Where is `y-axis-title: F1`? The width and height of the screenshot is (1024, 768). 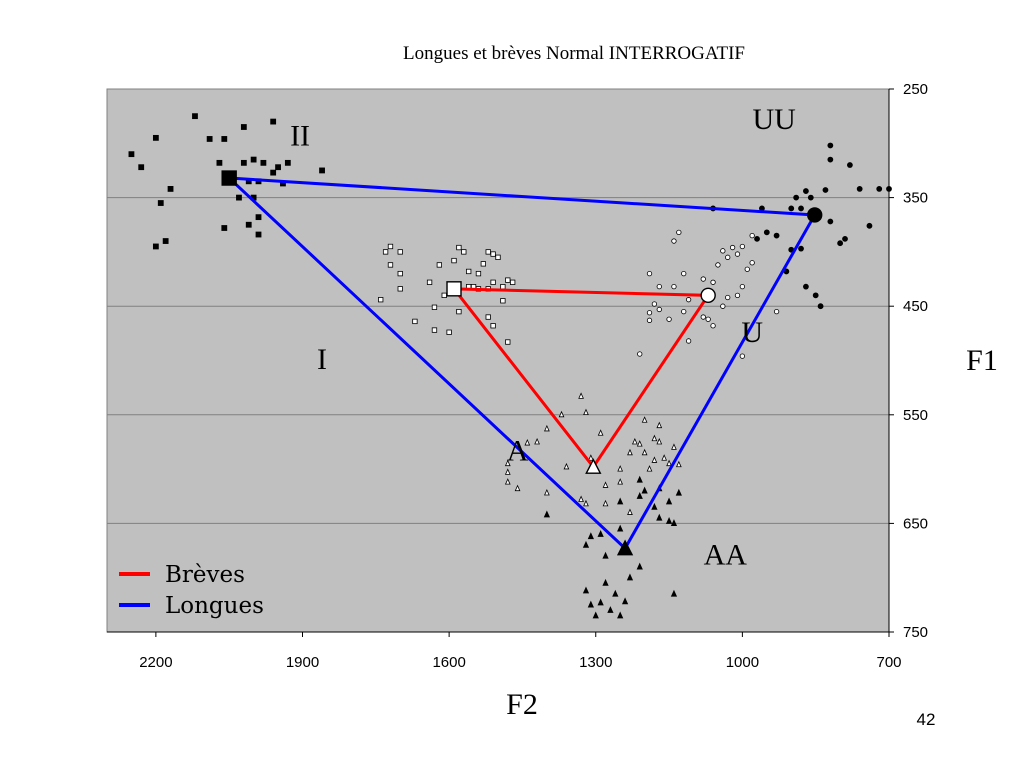
y-axis-title: F1 is located at coordinates (982, 360).